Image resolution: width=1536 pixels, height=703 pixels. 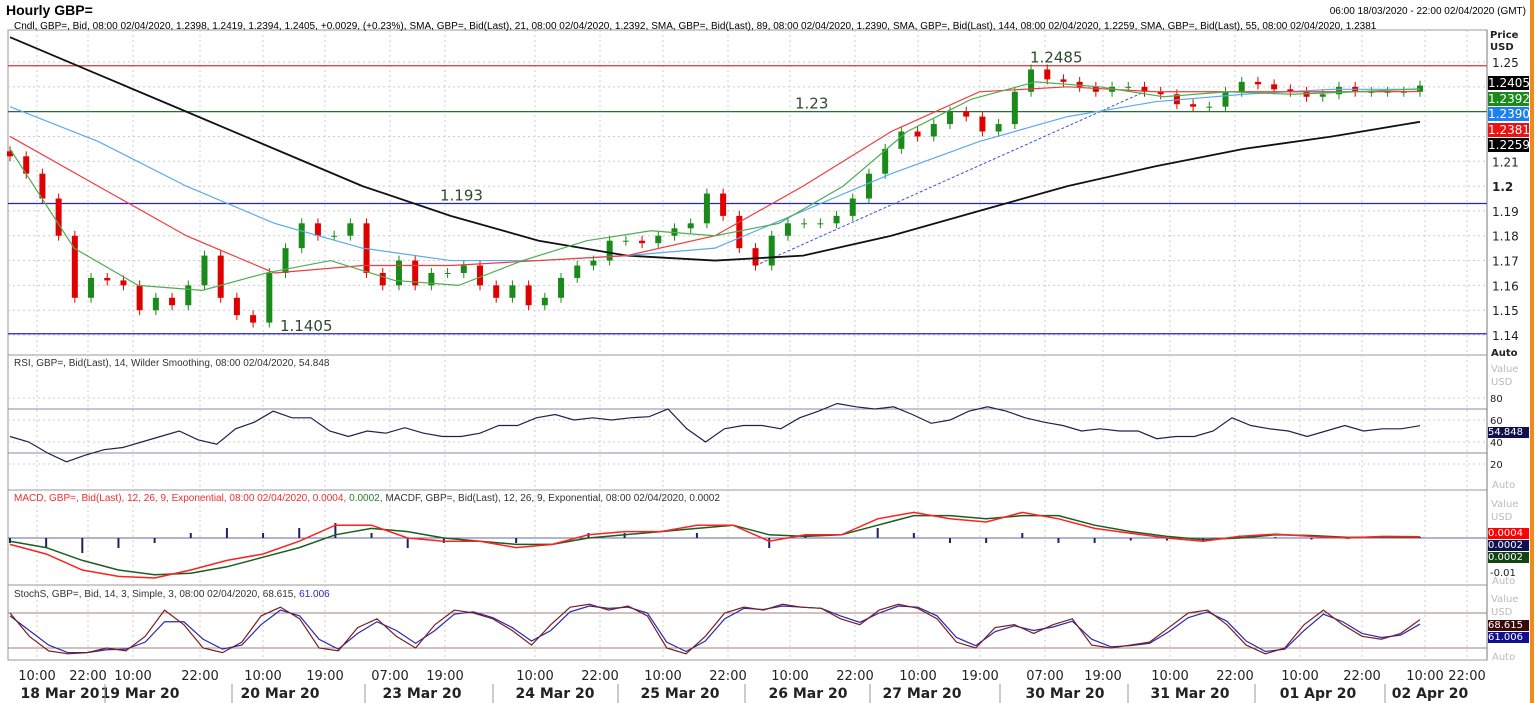 What do you see at coordinates (1508, 145) in the screenshot?
I see `price-tag: 1.2259` at bounding box center [1508, 145].